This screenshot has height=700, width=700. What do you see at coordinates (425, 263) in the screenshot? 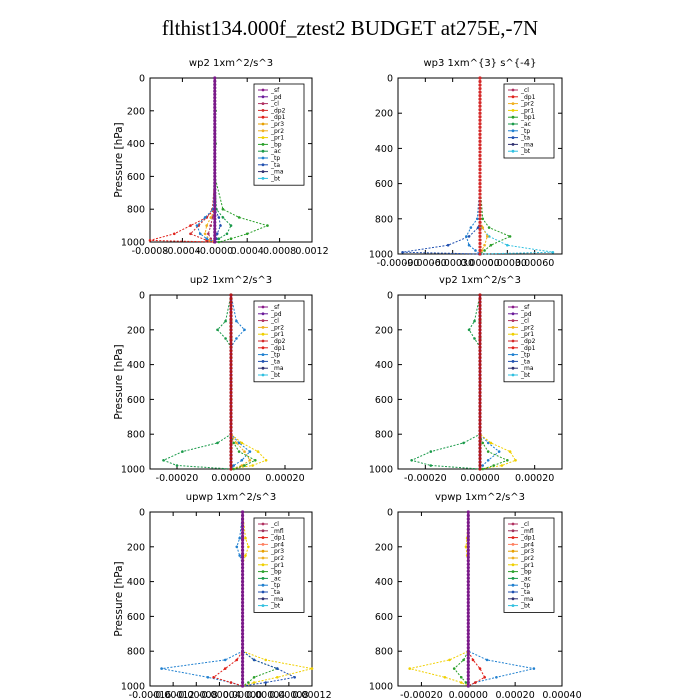
I see `x-tick-label: -0.00060` at bounding box center [425, 263].